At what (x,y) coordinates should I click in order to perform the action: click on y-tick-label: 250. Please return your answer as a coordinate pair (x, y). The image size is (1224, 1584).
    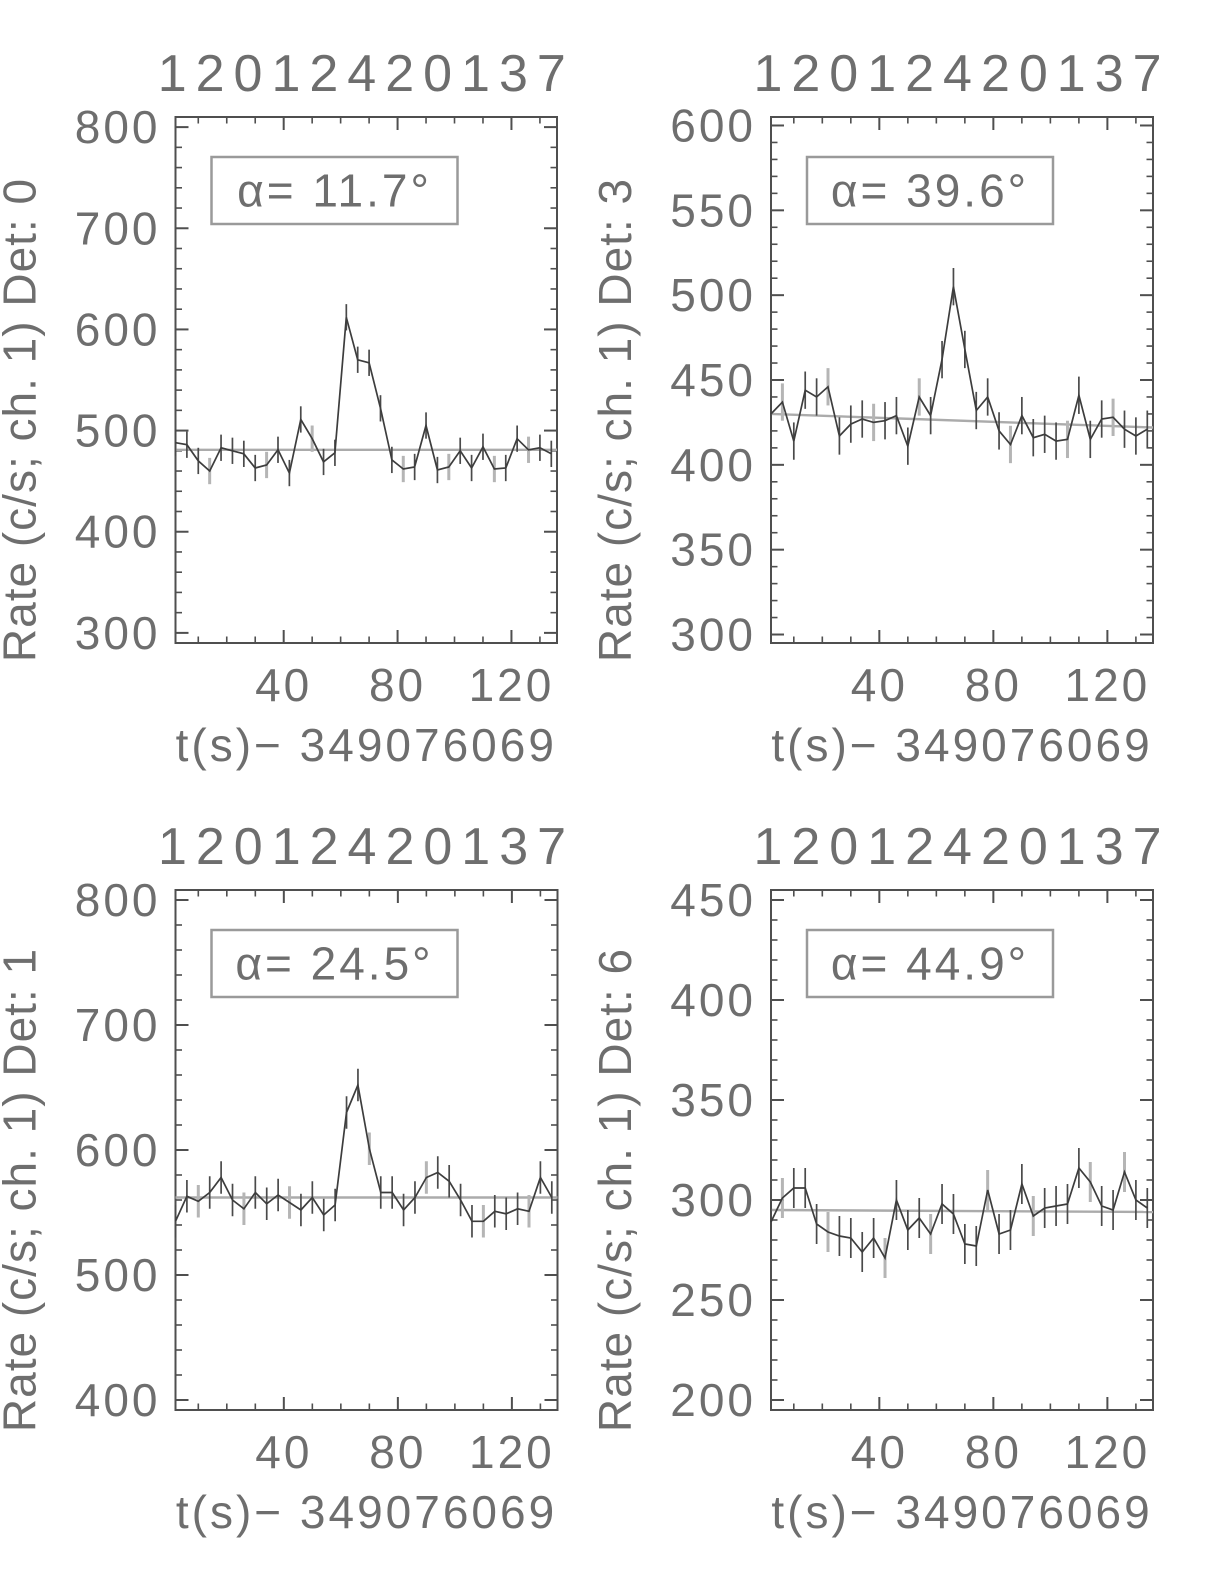
    Looking at the image, I should click on (713, 1300).